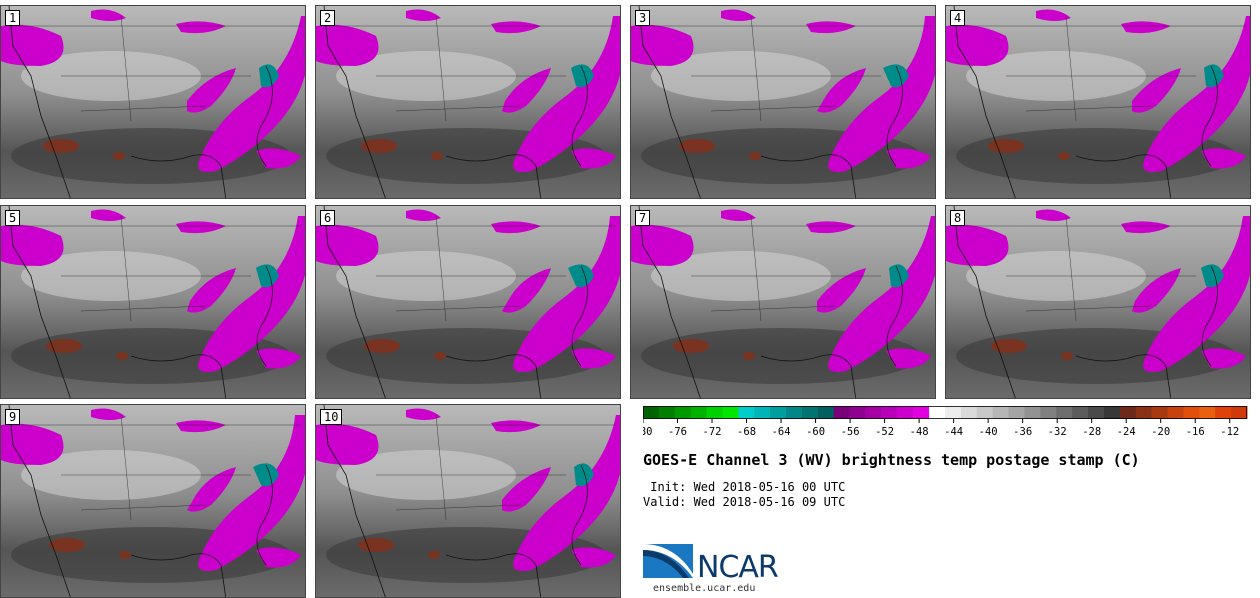 Image resolution: width=1260 pixels, height=598 pixels. Describe the element at coordinates (744, 487) in the screenshot. I see `init-time: Init: Wed 2018-05-16 00 UTC` at that location.